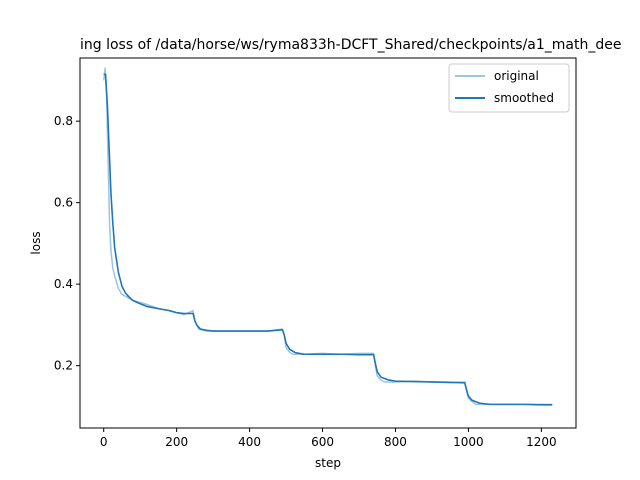 The image size is (640, 480). What do you see at coordinates (63, 366) in the screenshot?
I see `y-tick-label: 0.2` at bounding box center [63, 366].